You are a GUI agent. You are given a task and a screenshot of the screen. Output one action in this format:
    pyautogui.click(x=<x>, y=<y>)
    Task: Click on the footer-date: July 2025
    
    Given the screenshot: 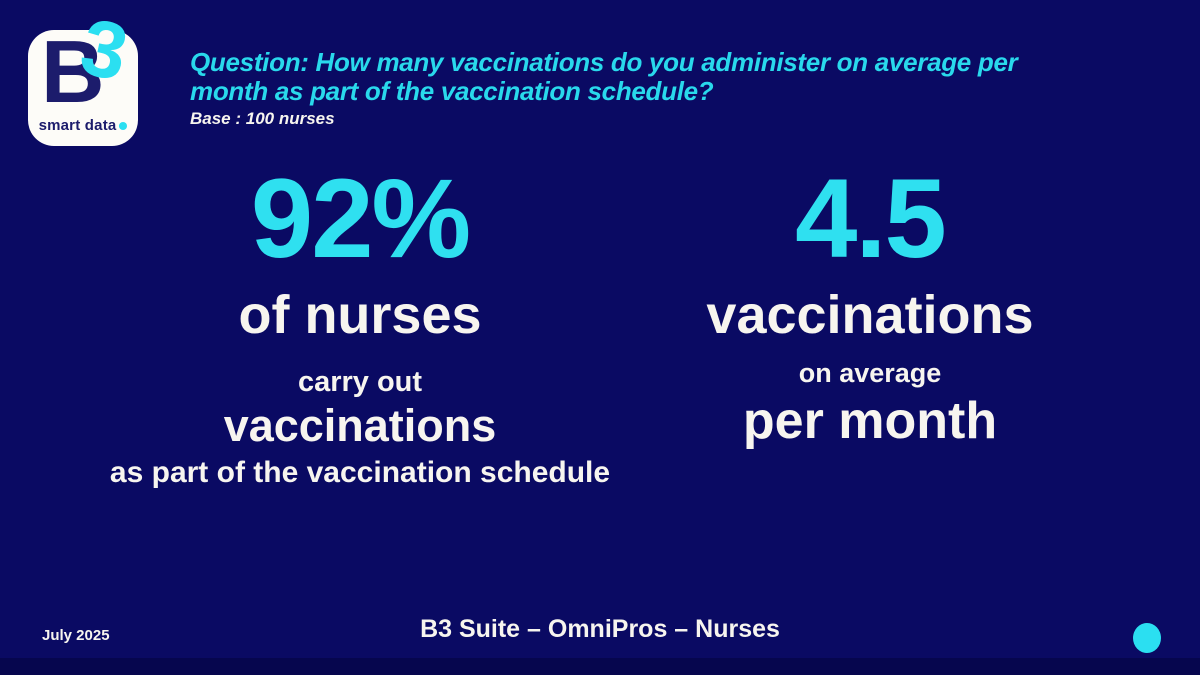 What is the action you would take?
    pyautogui.click(x=76, y=635)
    